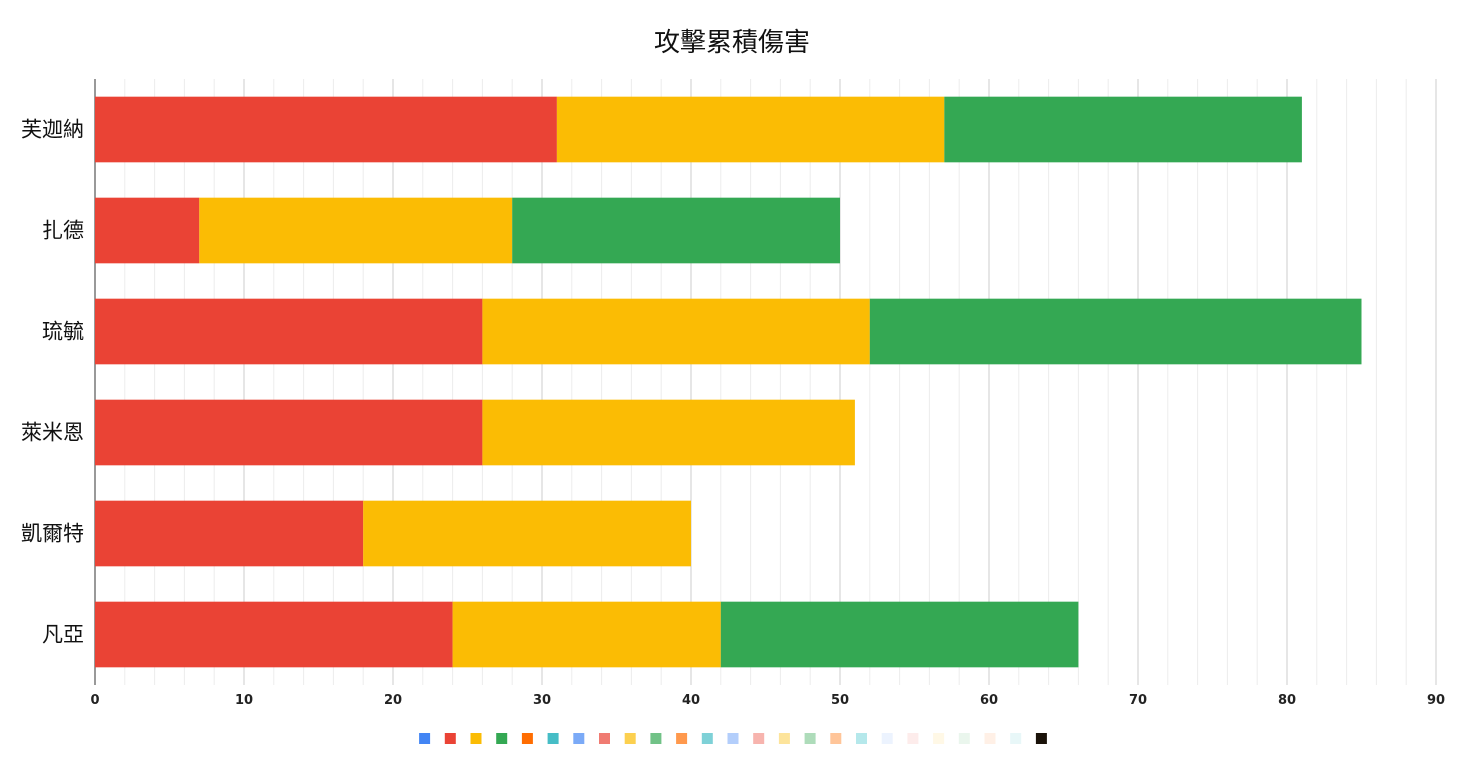 This screenshot has height=757, width=1464. I want to click on x-tick-label: 0, so click(94, 700).